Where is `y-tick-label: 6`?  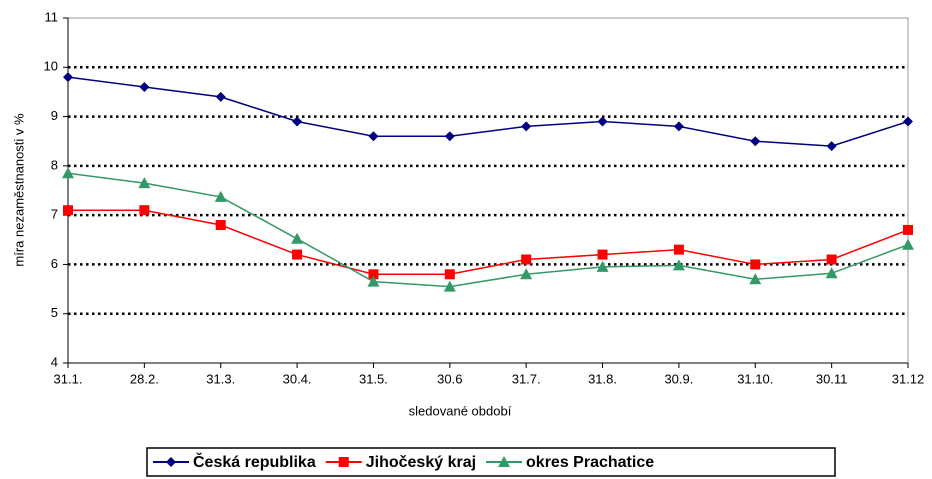
y-tick-label: 6 is located at coordinates (54, 263).